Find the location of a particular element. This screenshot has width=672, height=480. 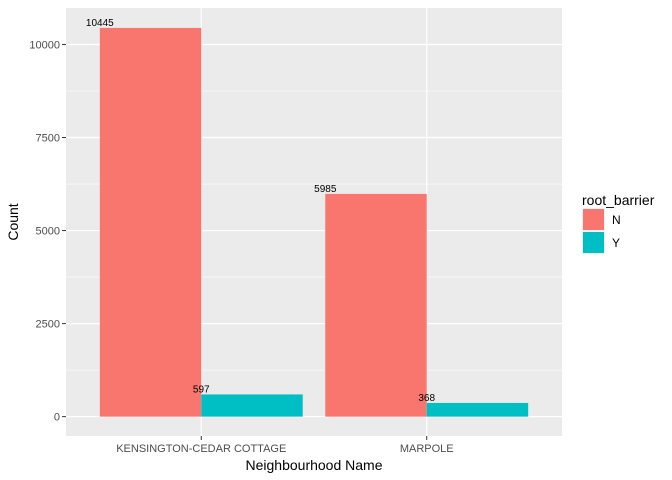

y-axis: 0 2500 5000 7500 10000 is located at coordinates (47, 231).